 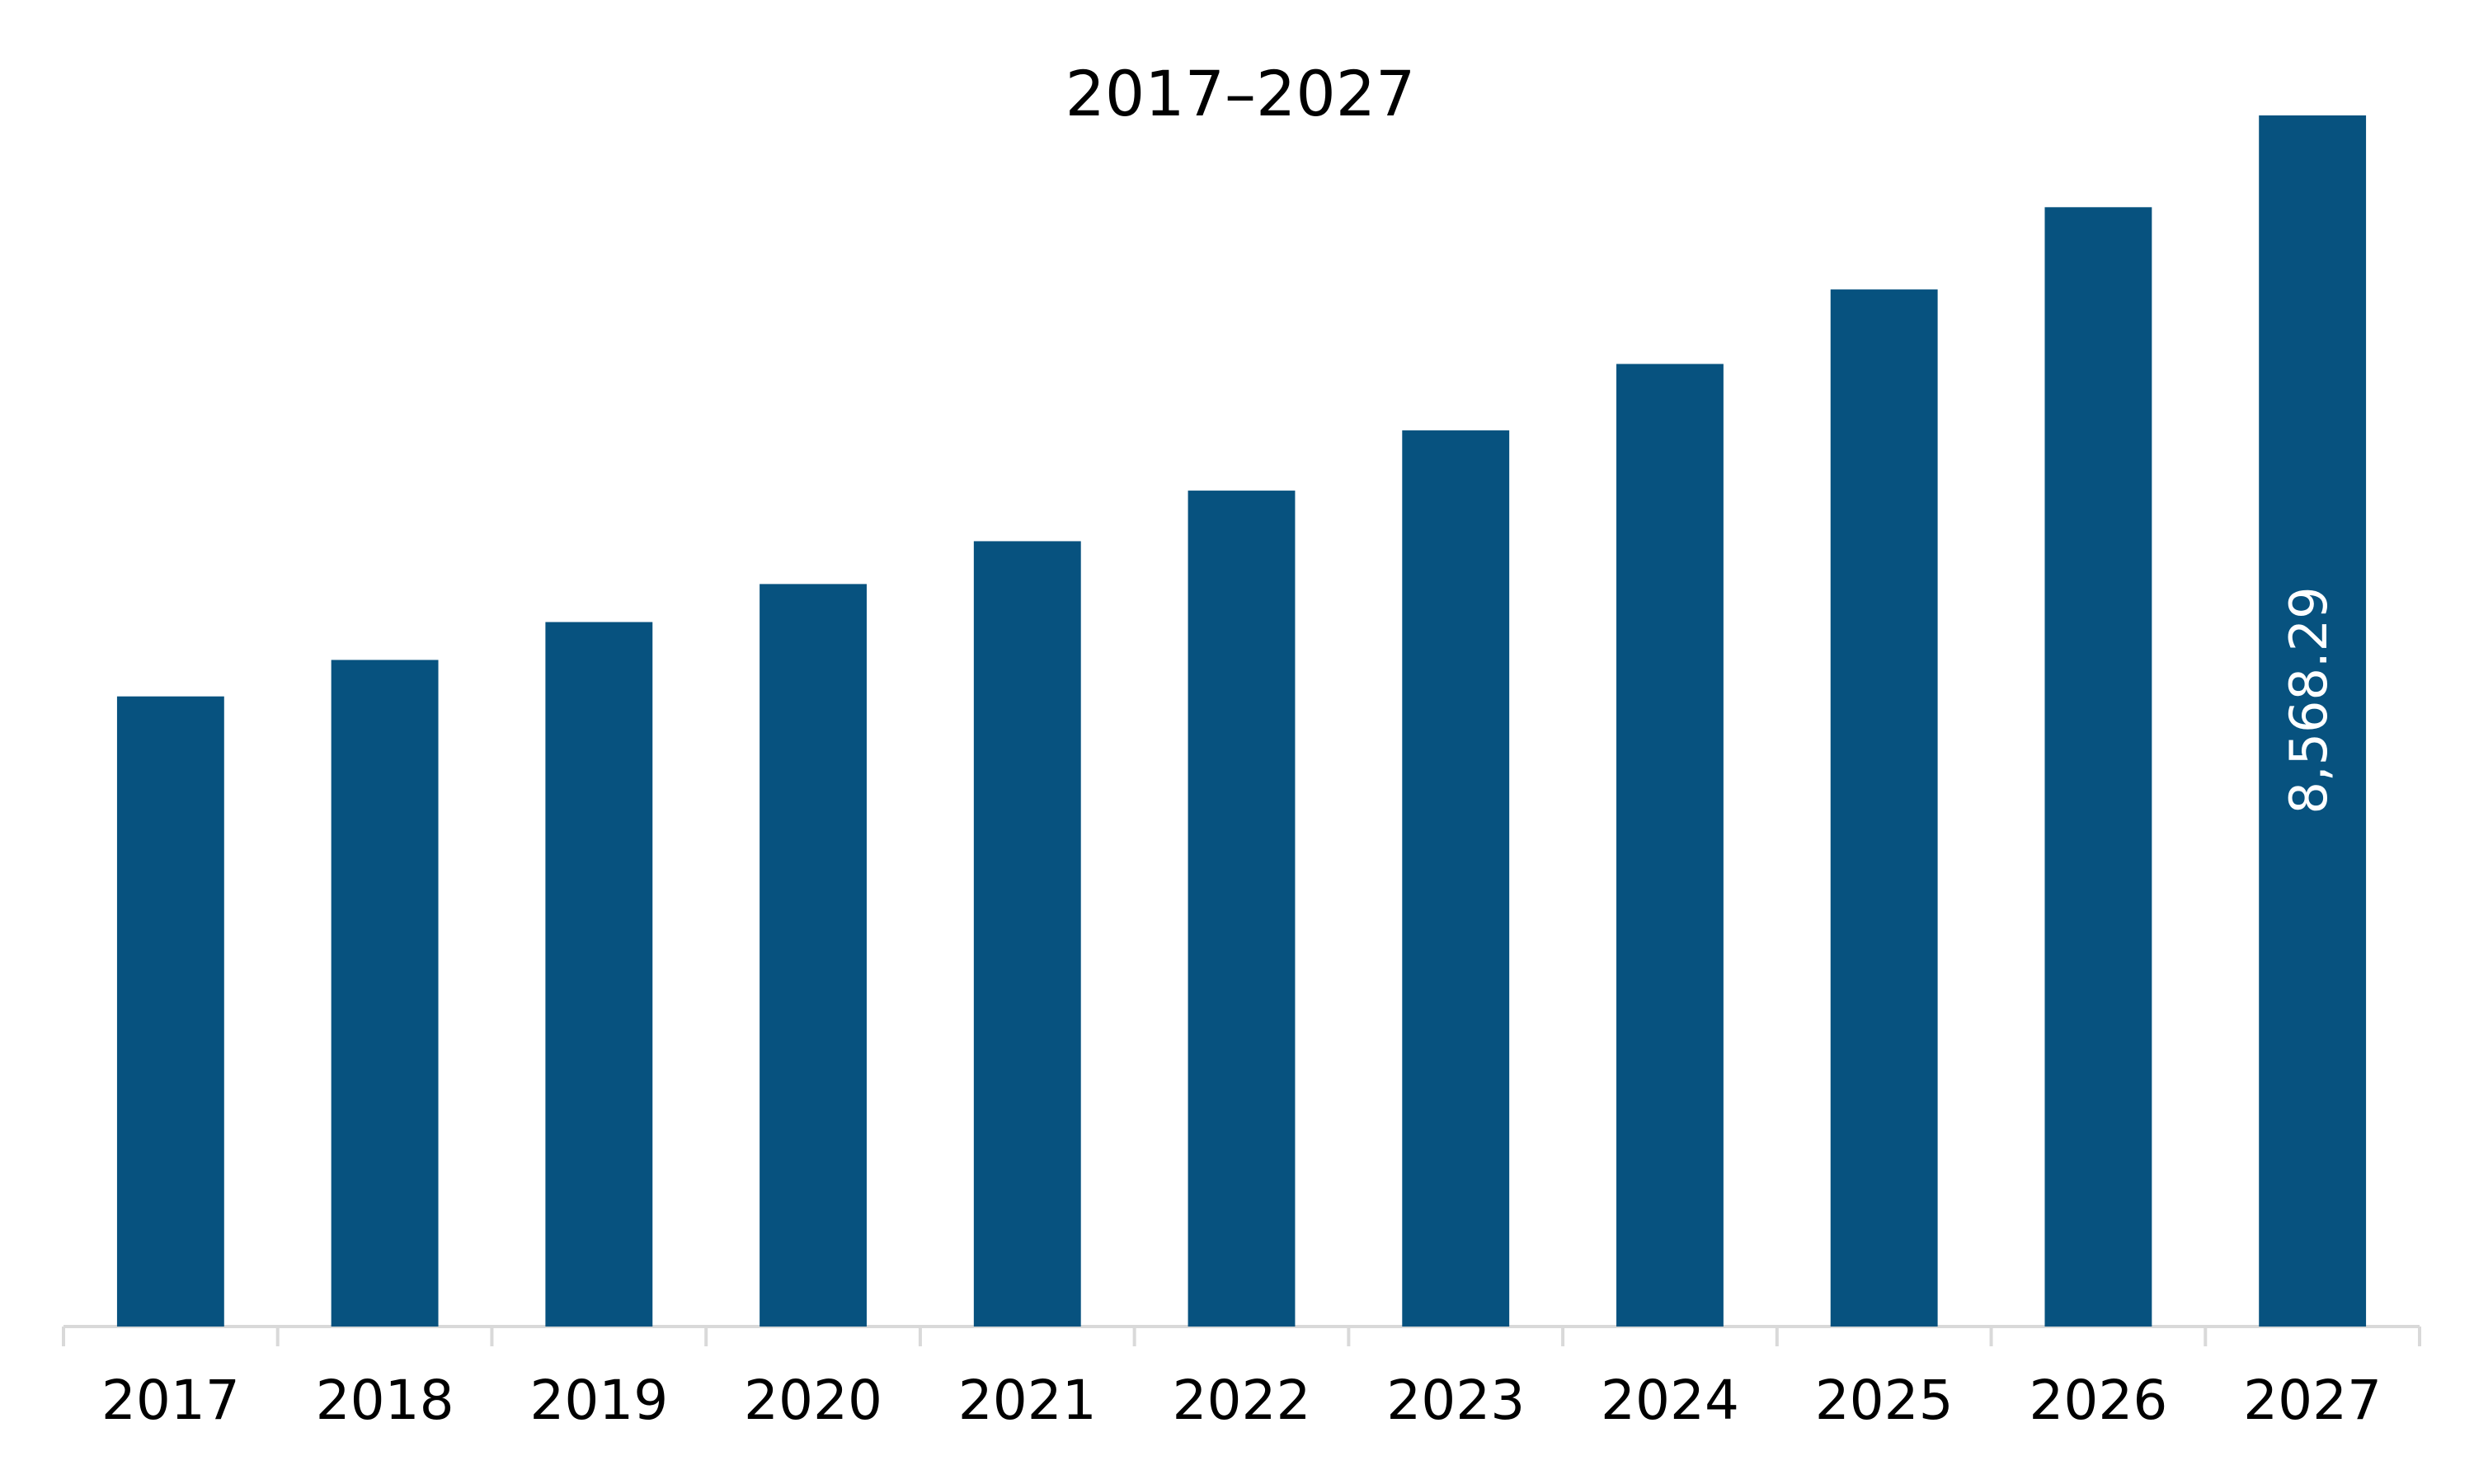 I want to click on data-label: 8,568.29, so click(x=2309, y=700).